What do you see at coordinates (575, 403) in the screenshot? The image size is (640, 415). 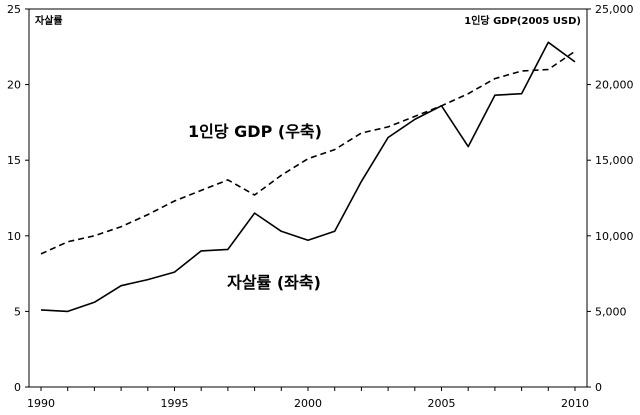 I see `x-tick-label: 2010` at bounding box center [575, 403].